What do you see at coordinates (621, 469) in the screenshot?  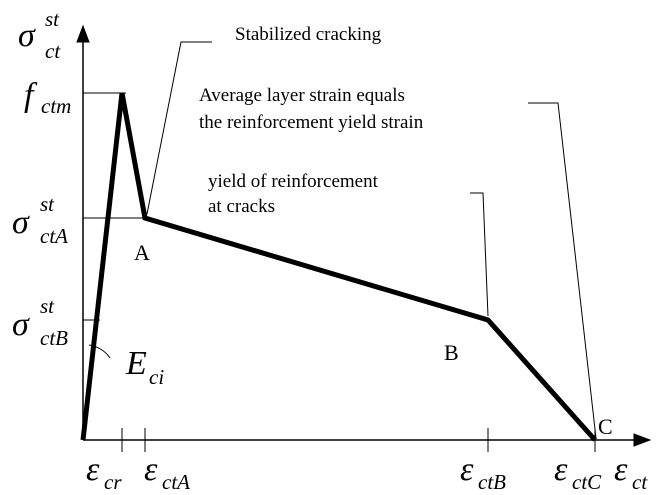 I see `axis-symbol: ε` at bounding box center [621, 469].